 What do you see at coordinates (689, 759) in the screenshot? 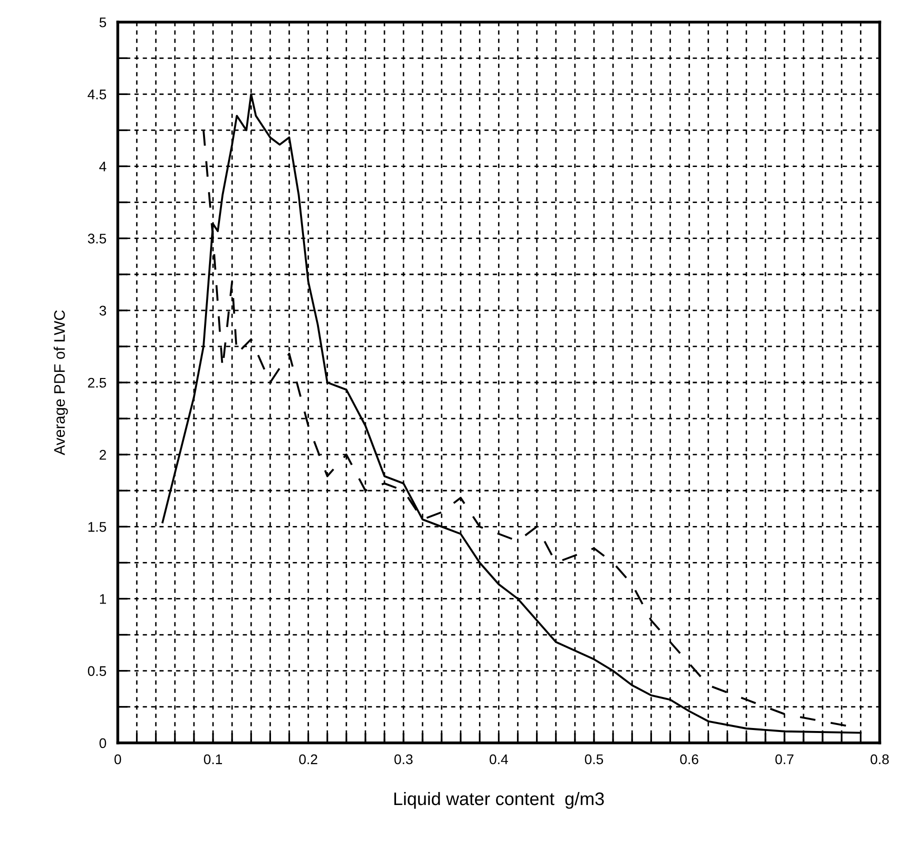
I see `x-tick-label: 0.6` at bounding box center [689, 759].